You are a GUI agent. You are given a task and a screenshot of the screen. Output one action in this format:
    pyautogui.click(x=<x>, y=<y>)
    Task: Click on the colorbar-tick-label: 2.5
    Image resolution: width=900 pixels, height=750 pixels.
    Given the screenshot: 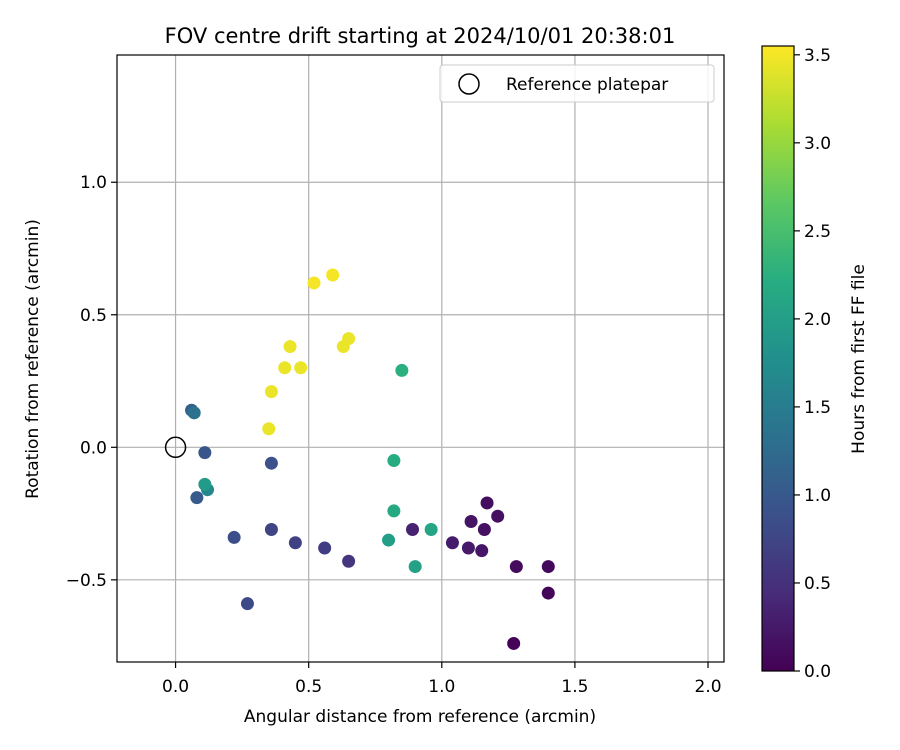 What is the action you would take?
    pyautogui.click(x=817, y=232)
    